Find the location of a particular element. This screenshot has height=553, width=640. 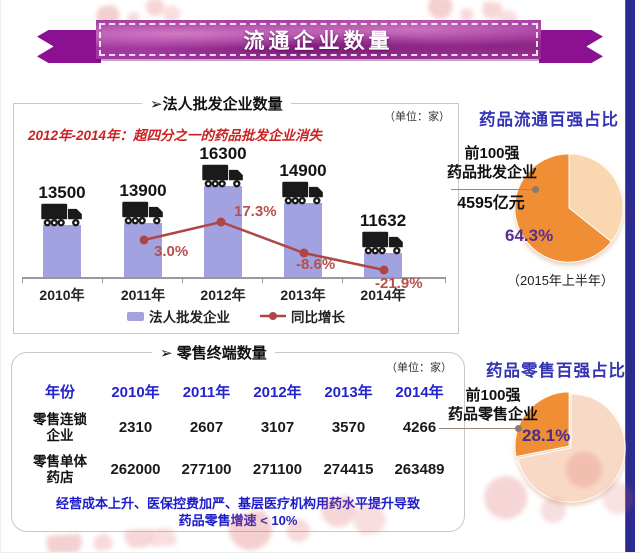

growth-point-label: 17.3% is located at coordinates (255, 211).